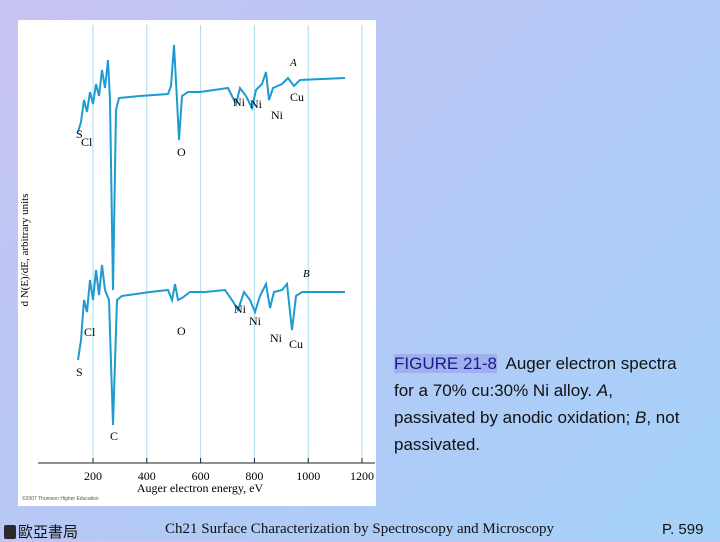 The image size is (720, 542). I want to click on copyright: ©2007 Thomson Higher Education, so click(60, 498).